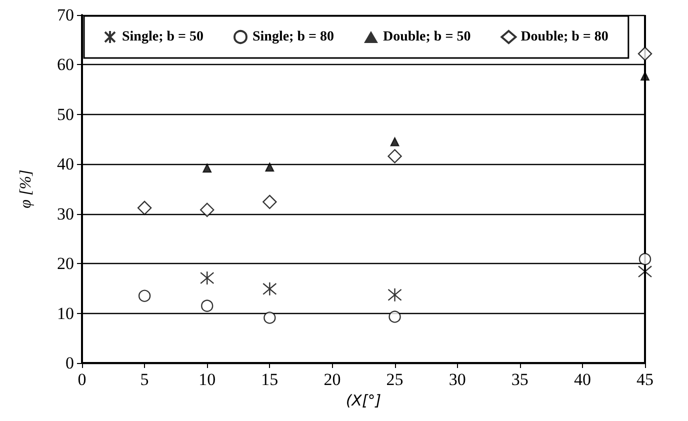  Describe the element at coordinates (65, 64) in the screenshot. I see `y-tick-label: 60` at that location.